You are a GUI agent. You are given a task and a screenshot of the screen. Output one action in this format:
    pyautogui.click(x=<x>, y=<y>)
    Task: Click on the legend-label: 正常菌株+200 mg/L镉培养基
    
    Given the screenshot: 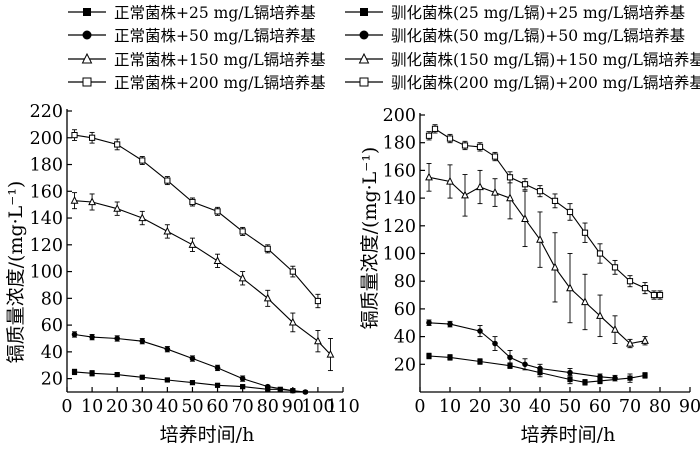 What is the action you would take?
    pyautogui.click(x=220, y=83)
    